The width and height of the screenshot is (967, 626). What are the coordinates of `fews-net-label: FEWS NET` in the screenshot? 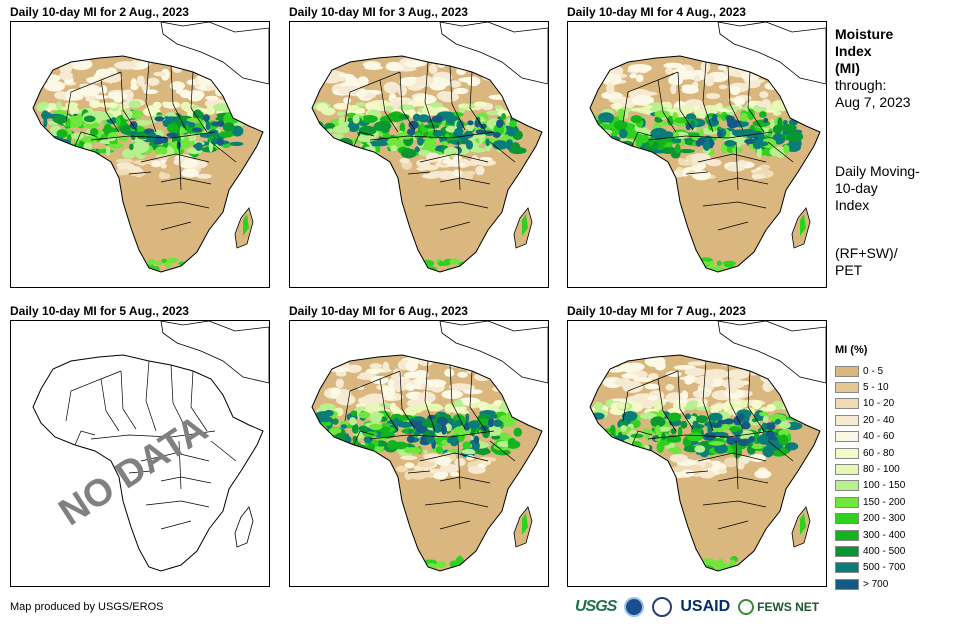 It's located at (788, 607).